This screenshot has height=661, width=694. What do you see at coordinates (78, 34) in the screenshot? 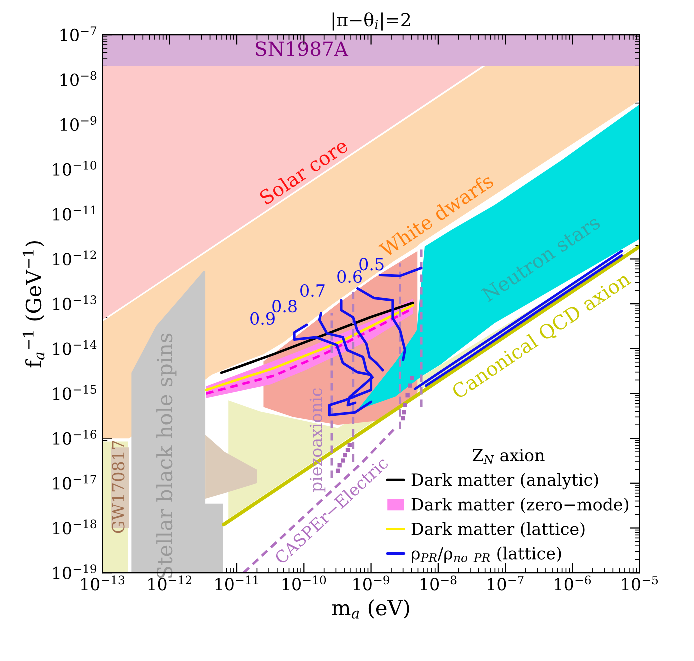
I see `y-tick-label: 10$^{−7}$` at bounding box center [78, 34].